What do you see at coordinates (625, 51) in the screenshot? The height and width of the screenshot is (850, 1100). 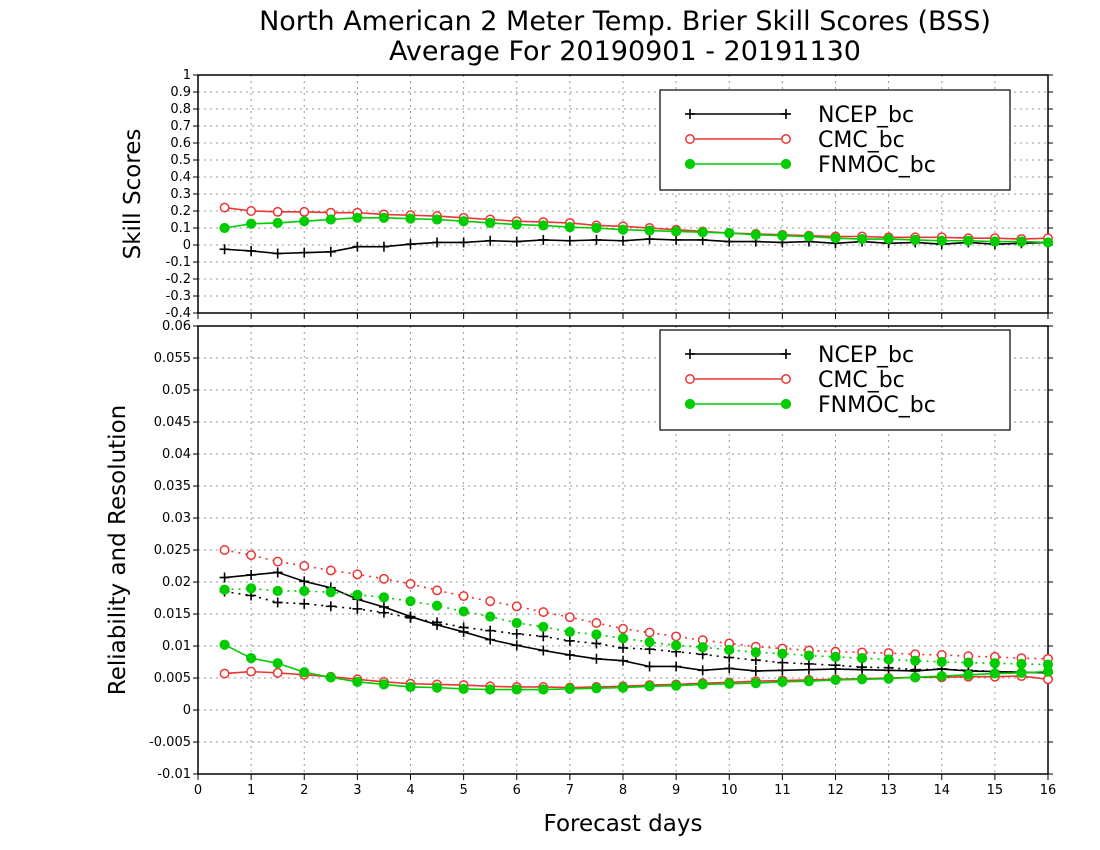 I see `chart-subtitle: Average For 20190901 - 20191130` at bounding box center [625, 51].